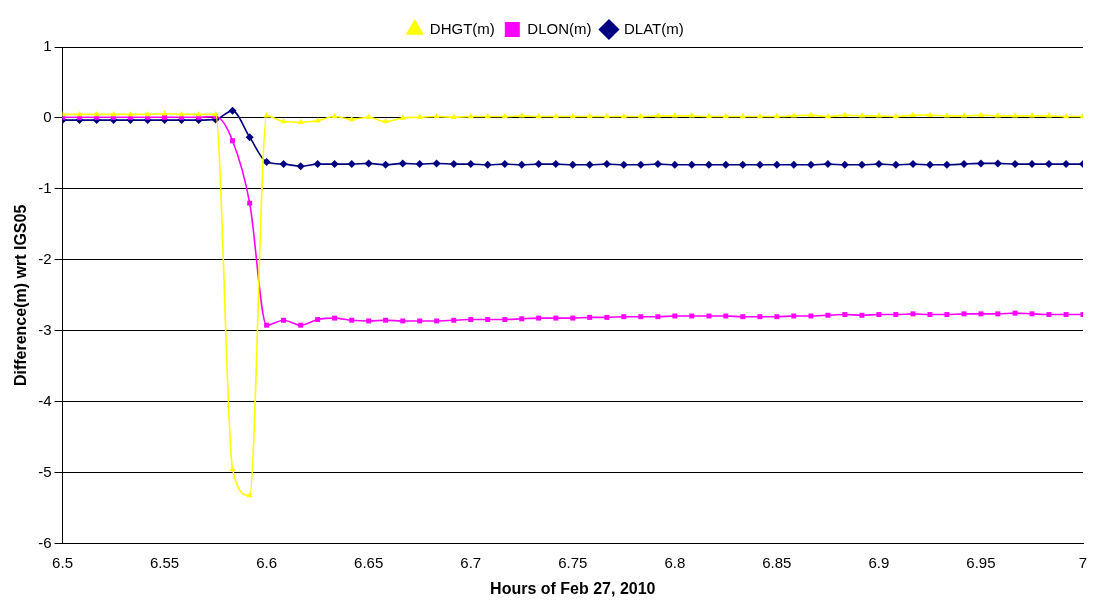 This screenshot has width=1105, height=611. What do you see at coordinates (164, 562) in the screenshot?
I see `x-tick-label: 6.55` at bounding box center [164, 562].